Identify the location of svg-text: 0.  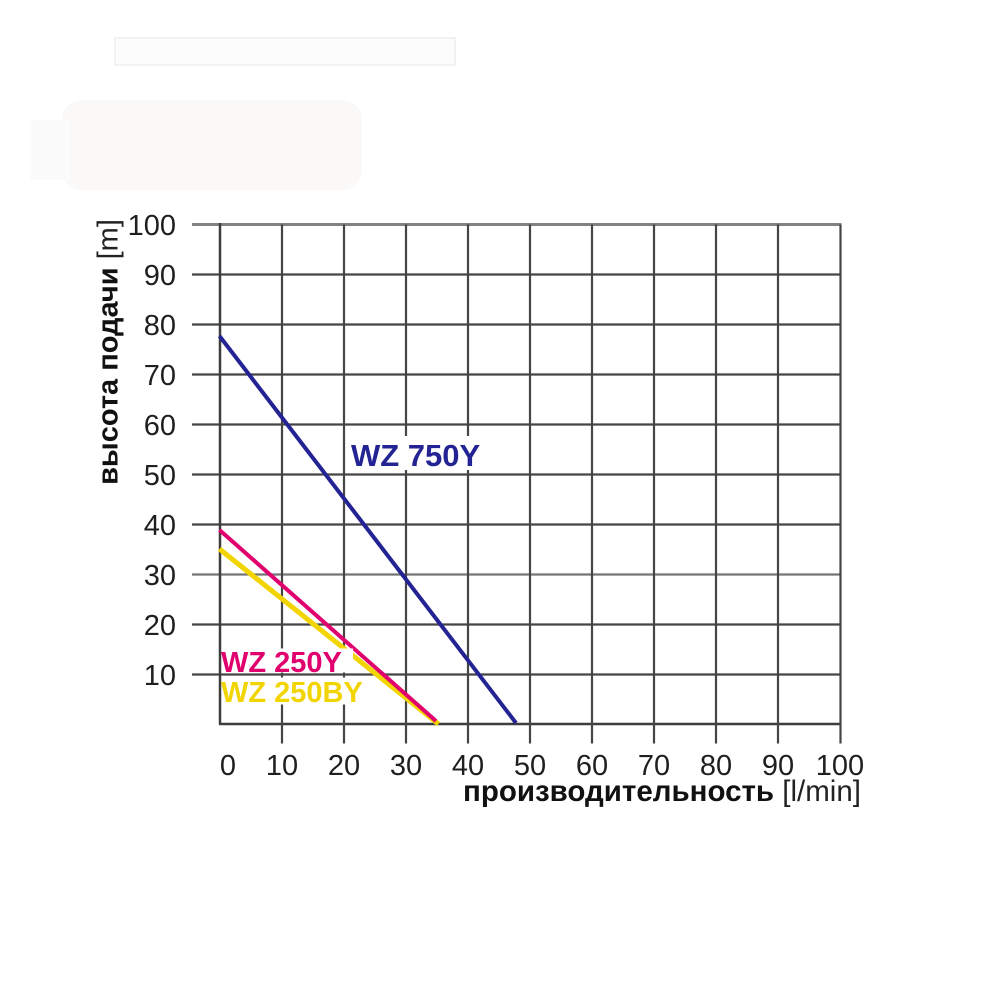
(228, 766).